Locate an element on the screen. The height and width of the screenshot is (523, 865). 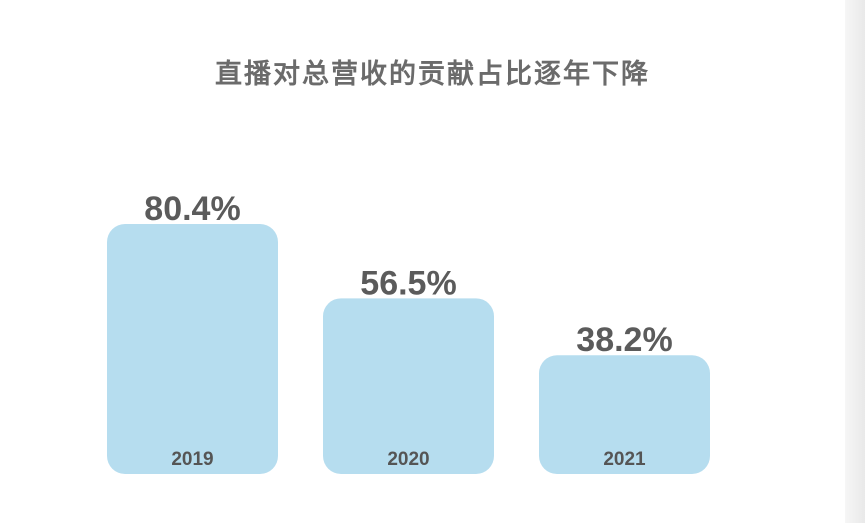
chart-title: 直播对总营收的贡献占比逐年下降 is located at coordinates (432, 74).